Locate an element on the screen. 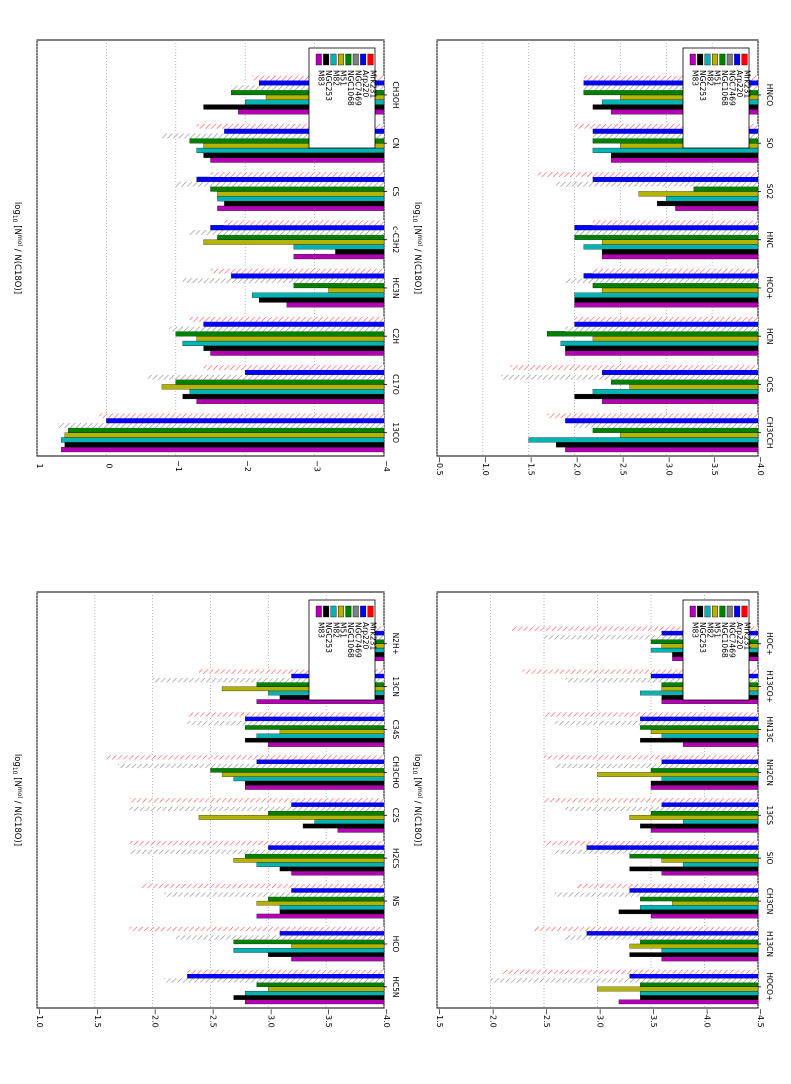 The height and width of the screenshot is (1084, 791). legend-label: Mrk231 is located at coordinates (746, 636).